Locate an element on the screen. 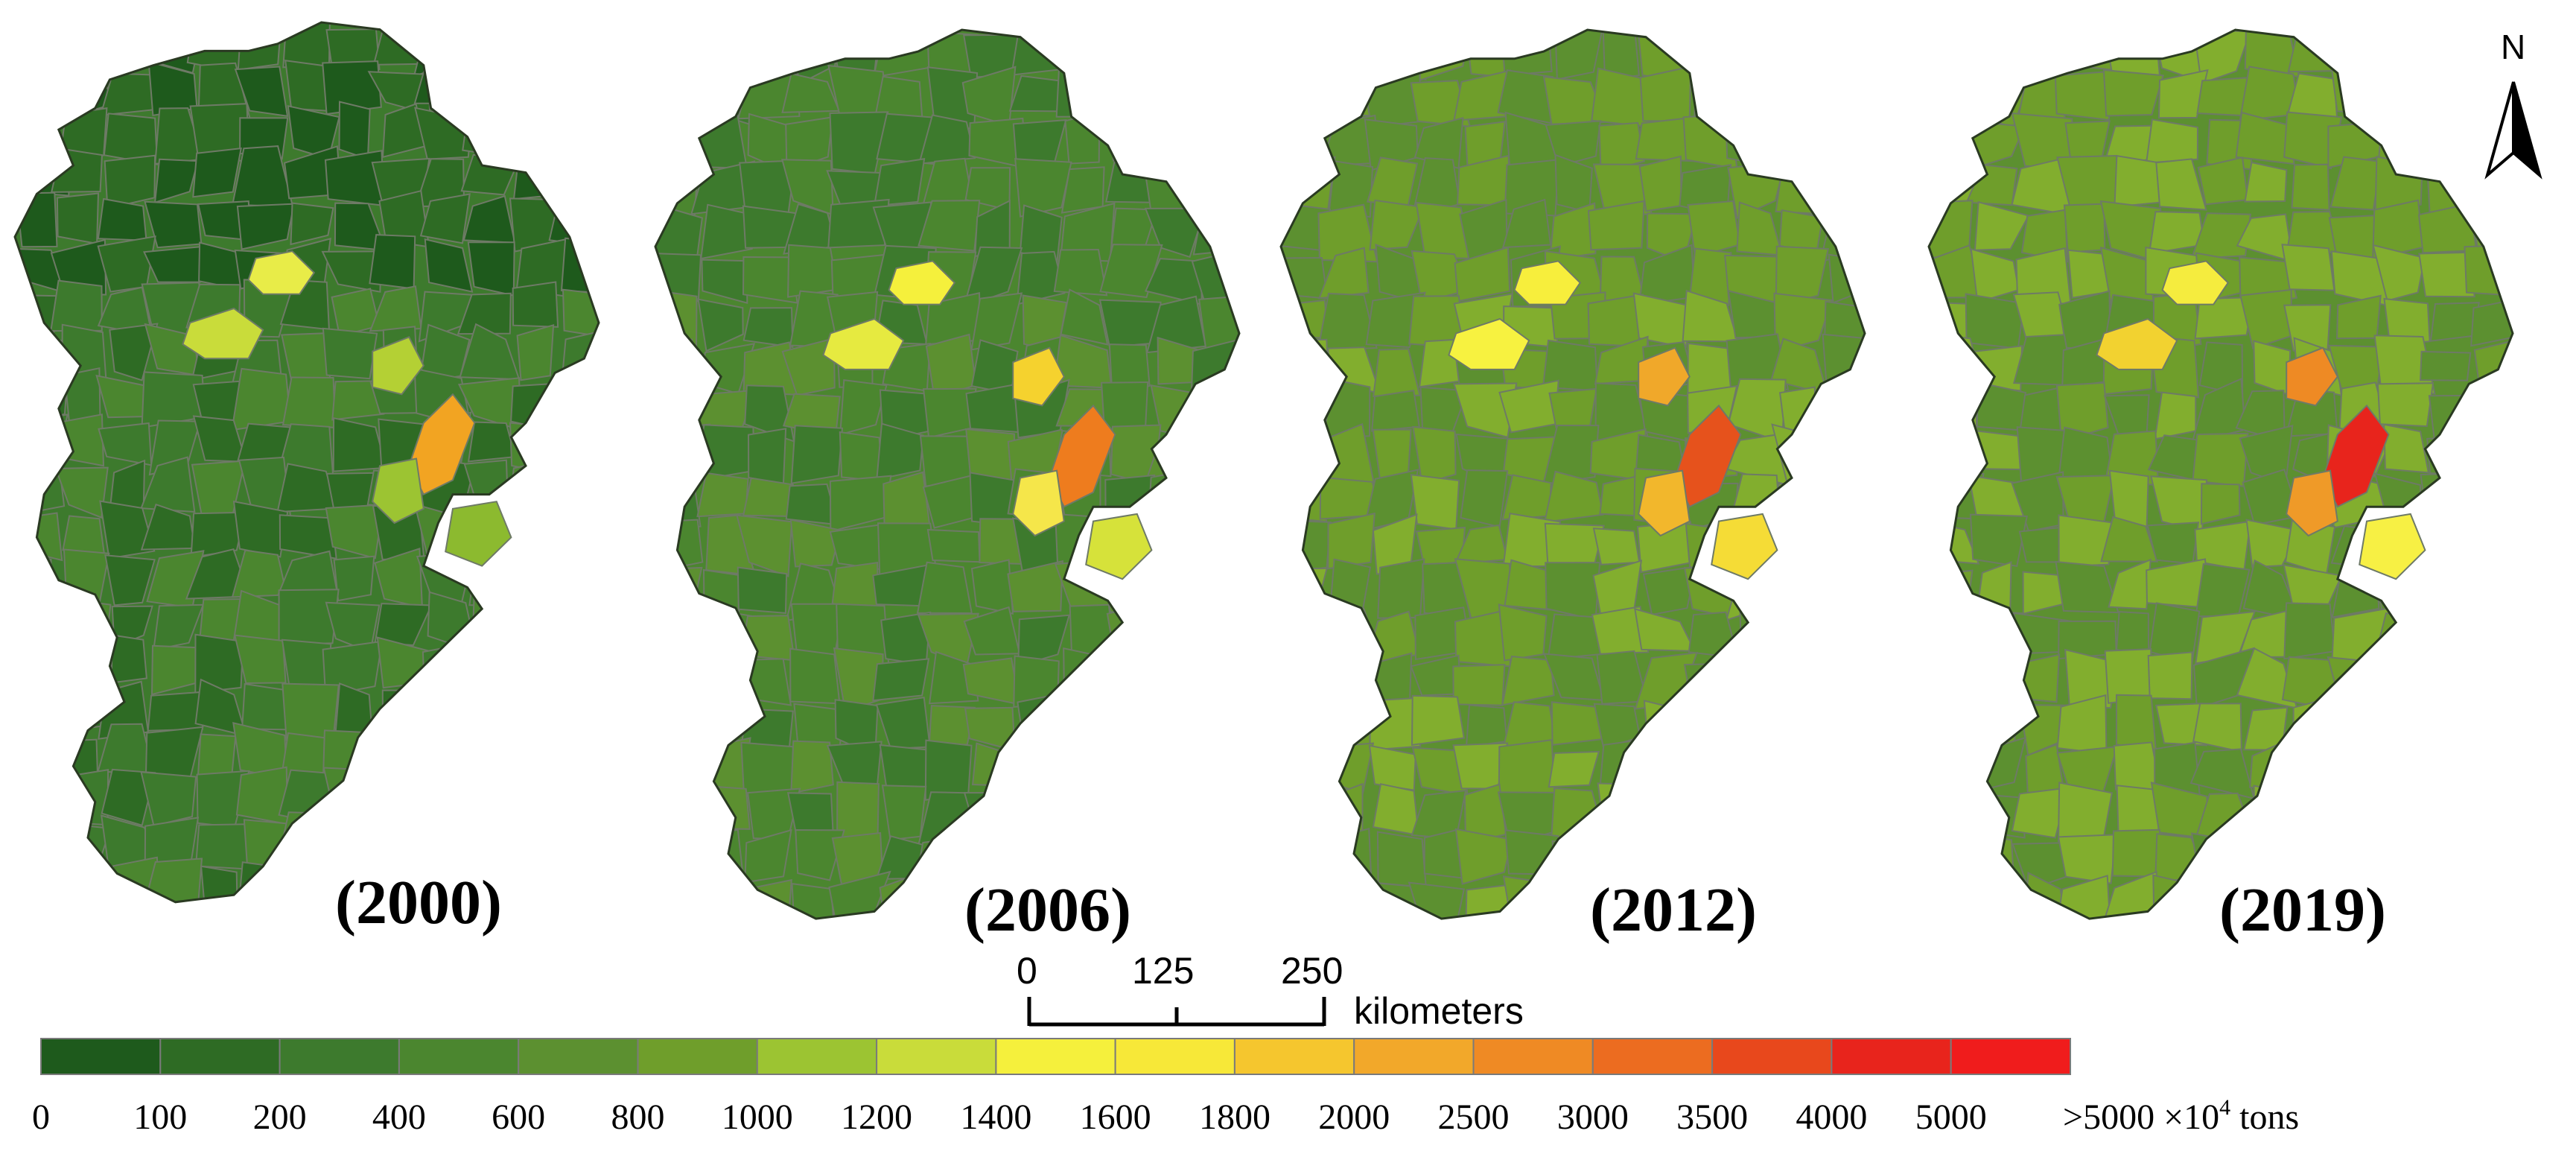 The width and height of the screenshot is (2576, 1163). legend-tick-label: 3000 is located at coordinates (1592, 1117).